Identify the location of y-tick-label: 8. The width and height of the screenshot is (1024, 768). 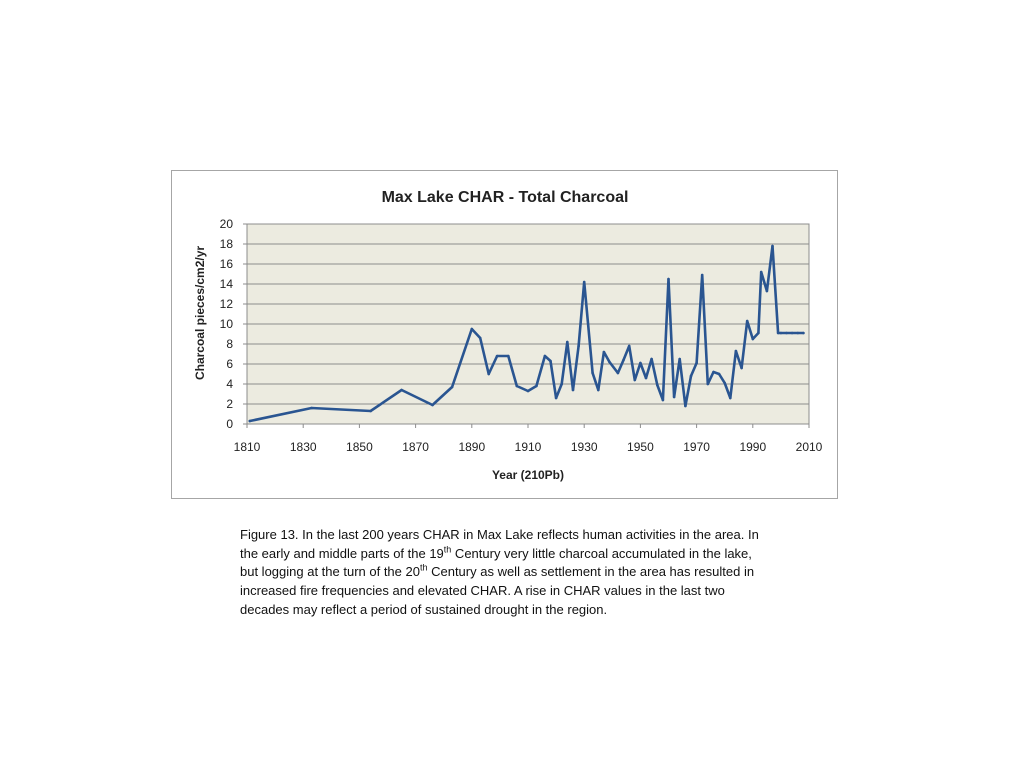
(229, 344).